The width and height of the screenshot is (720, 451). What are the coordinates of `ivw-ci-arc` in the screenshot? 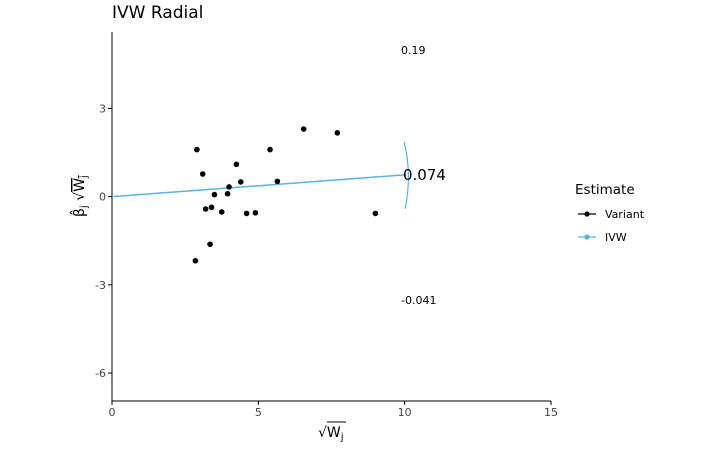 It's located at (406, 175).